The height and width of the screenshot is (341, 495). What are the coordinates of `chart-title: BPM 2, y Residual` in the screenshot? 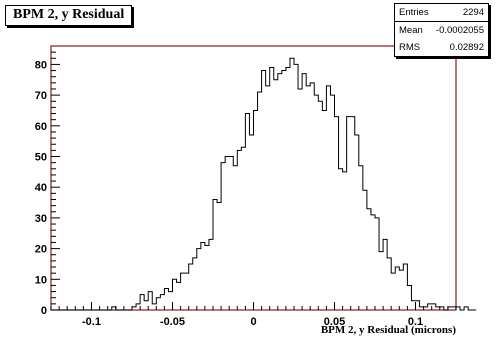 It's located at (69, 15).